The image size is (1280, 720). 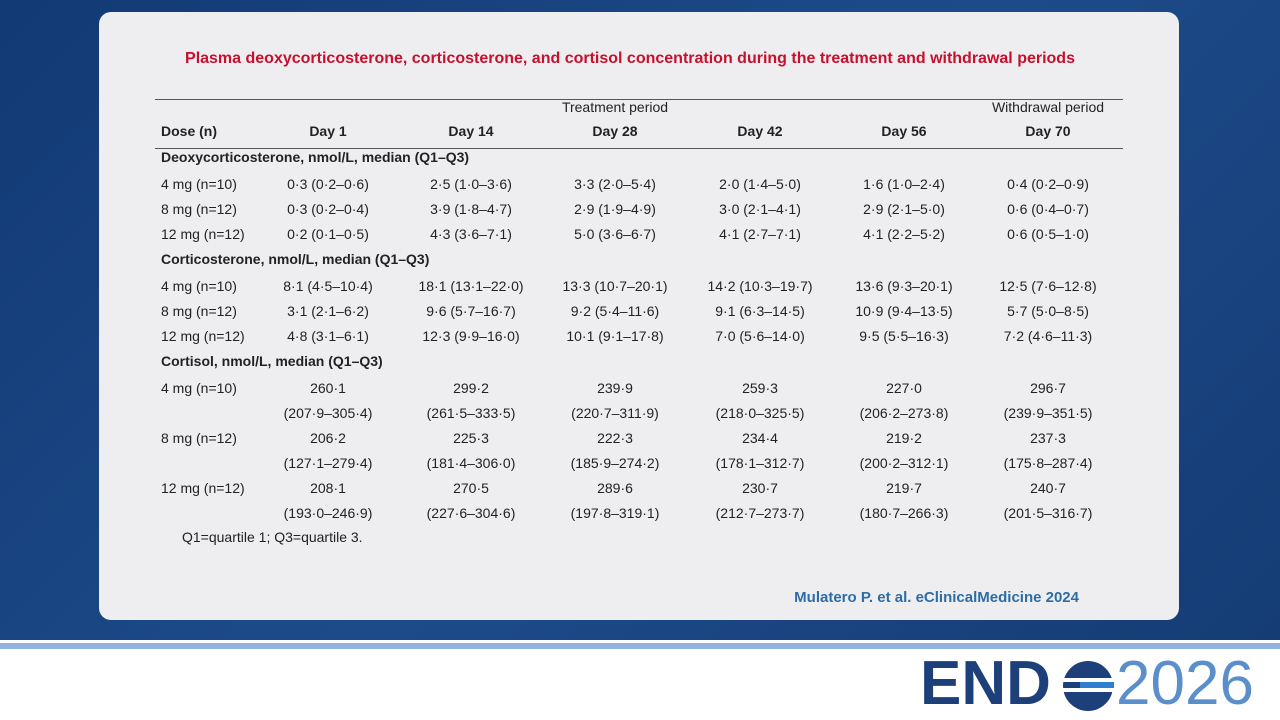 What do you see at coordinates (471, 463) in the screenshot?
I see `table-cell-range: (181·4–306·0)` at bounding box center [471, 463].